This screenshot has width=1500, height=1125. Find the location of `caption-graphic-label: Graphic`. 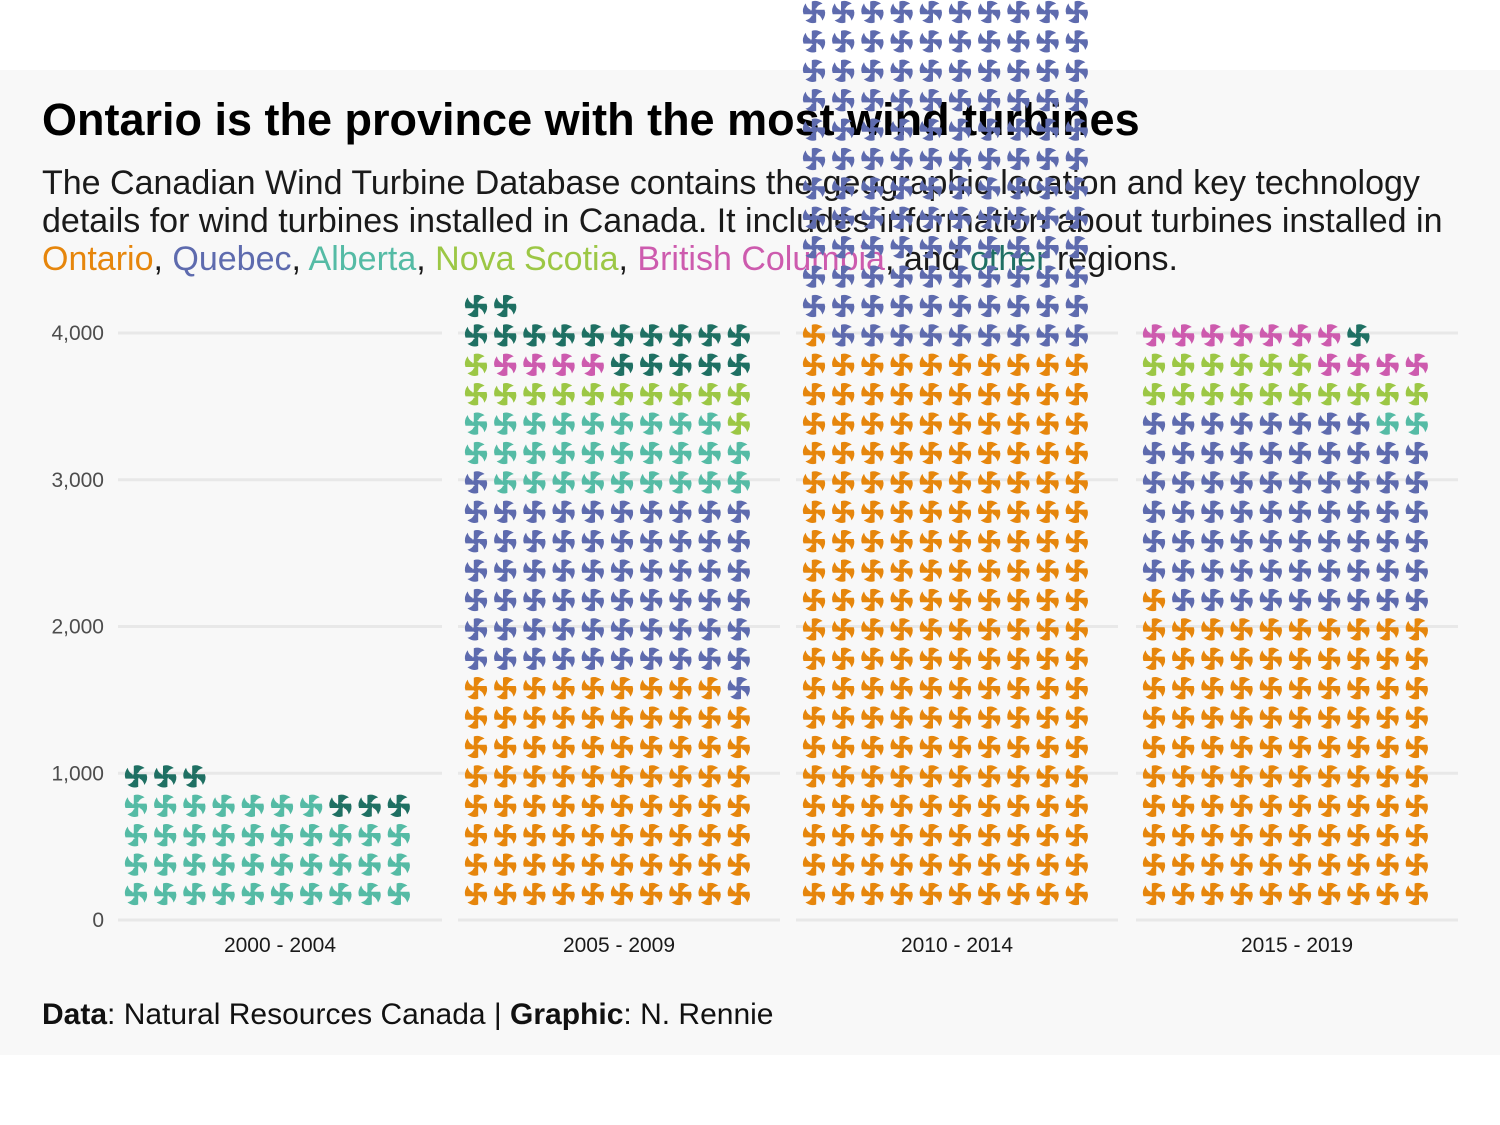

caption-graphic-label: Graphic is located at coordinates (567, 1014).